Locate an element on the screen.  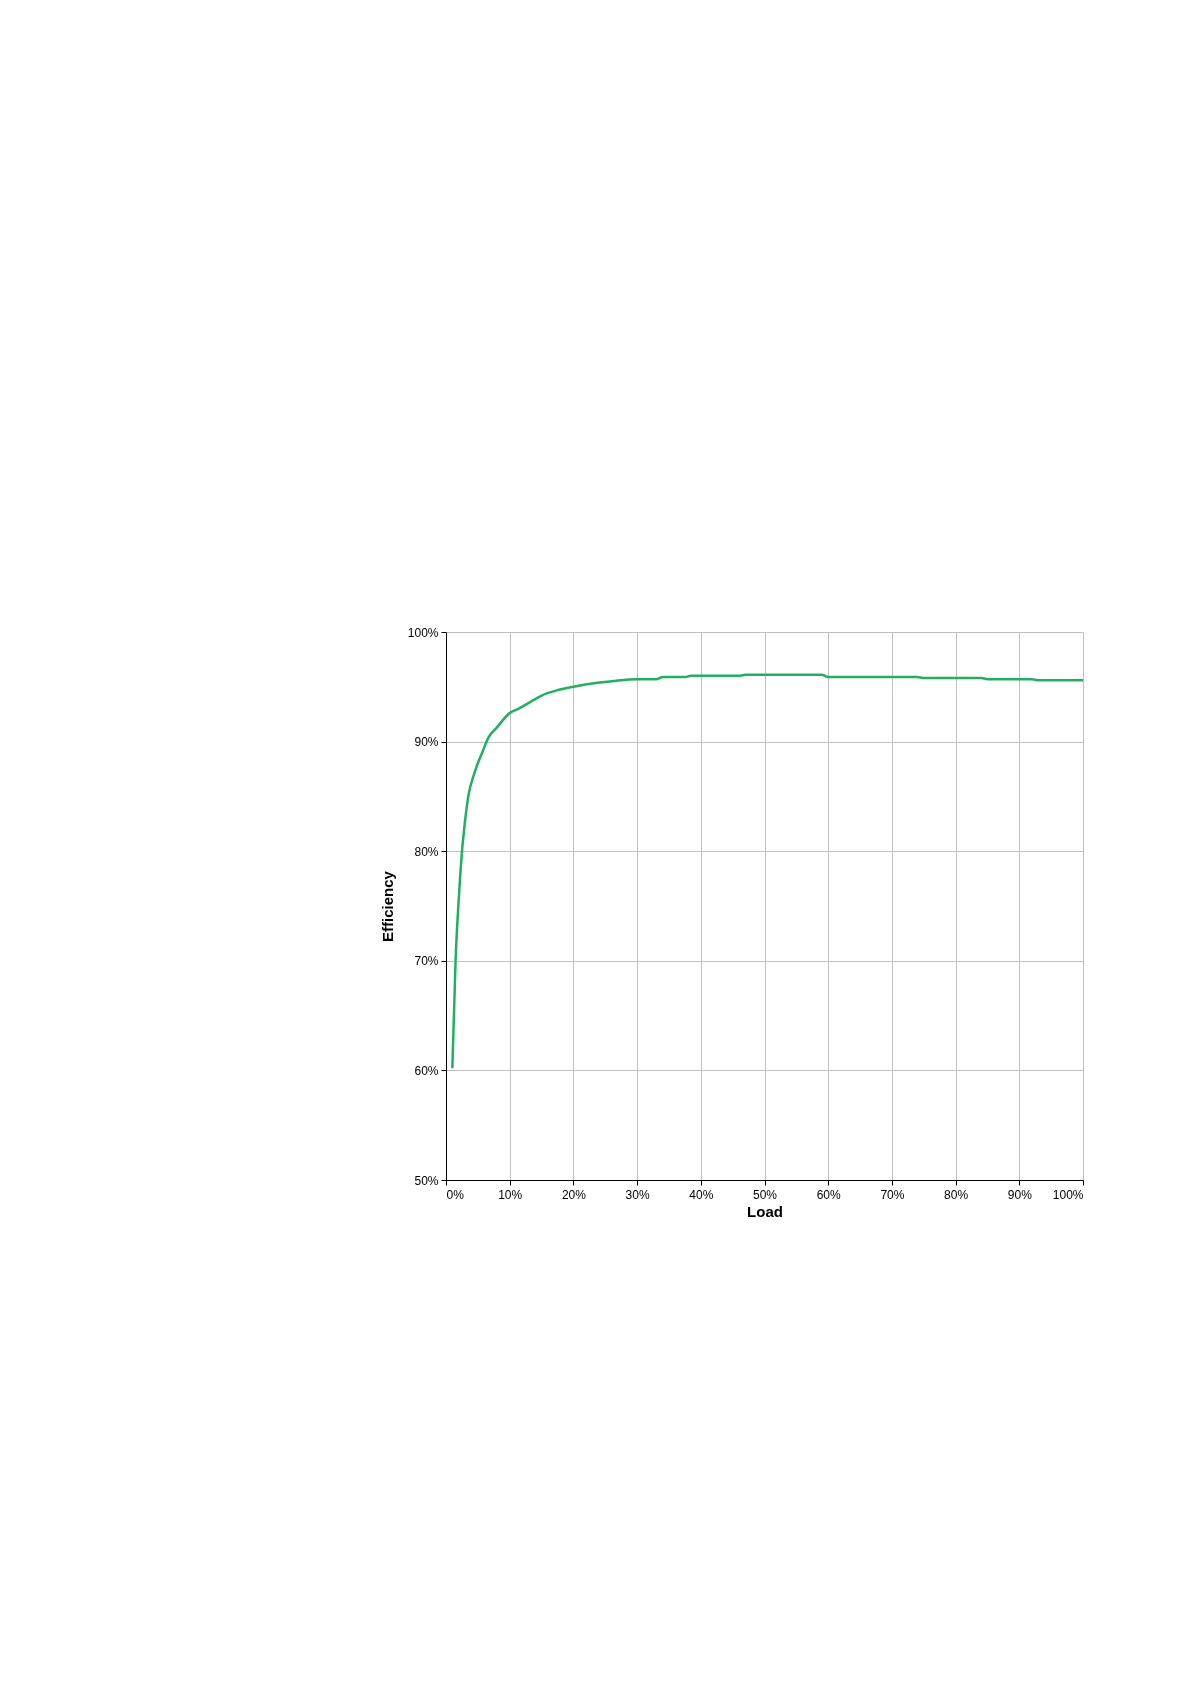
x-tick-label: 50% is located at coordinates (765, 1194).